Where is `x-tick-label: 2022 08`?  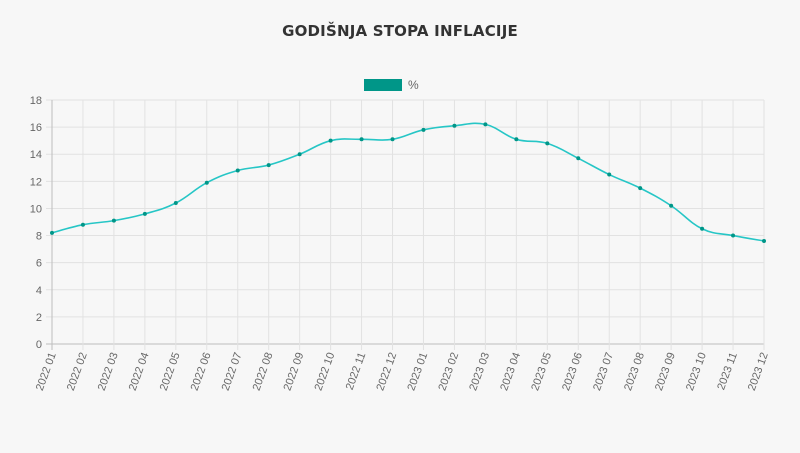 x-tick-label: 2022 08 is located at coordinates (263, 371).